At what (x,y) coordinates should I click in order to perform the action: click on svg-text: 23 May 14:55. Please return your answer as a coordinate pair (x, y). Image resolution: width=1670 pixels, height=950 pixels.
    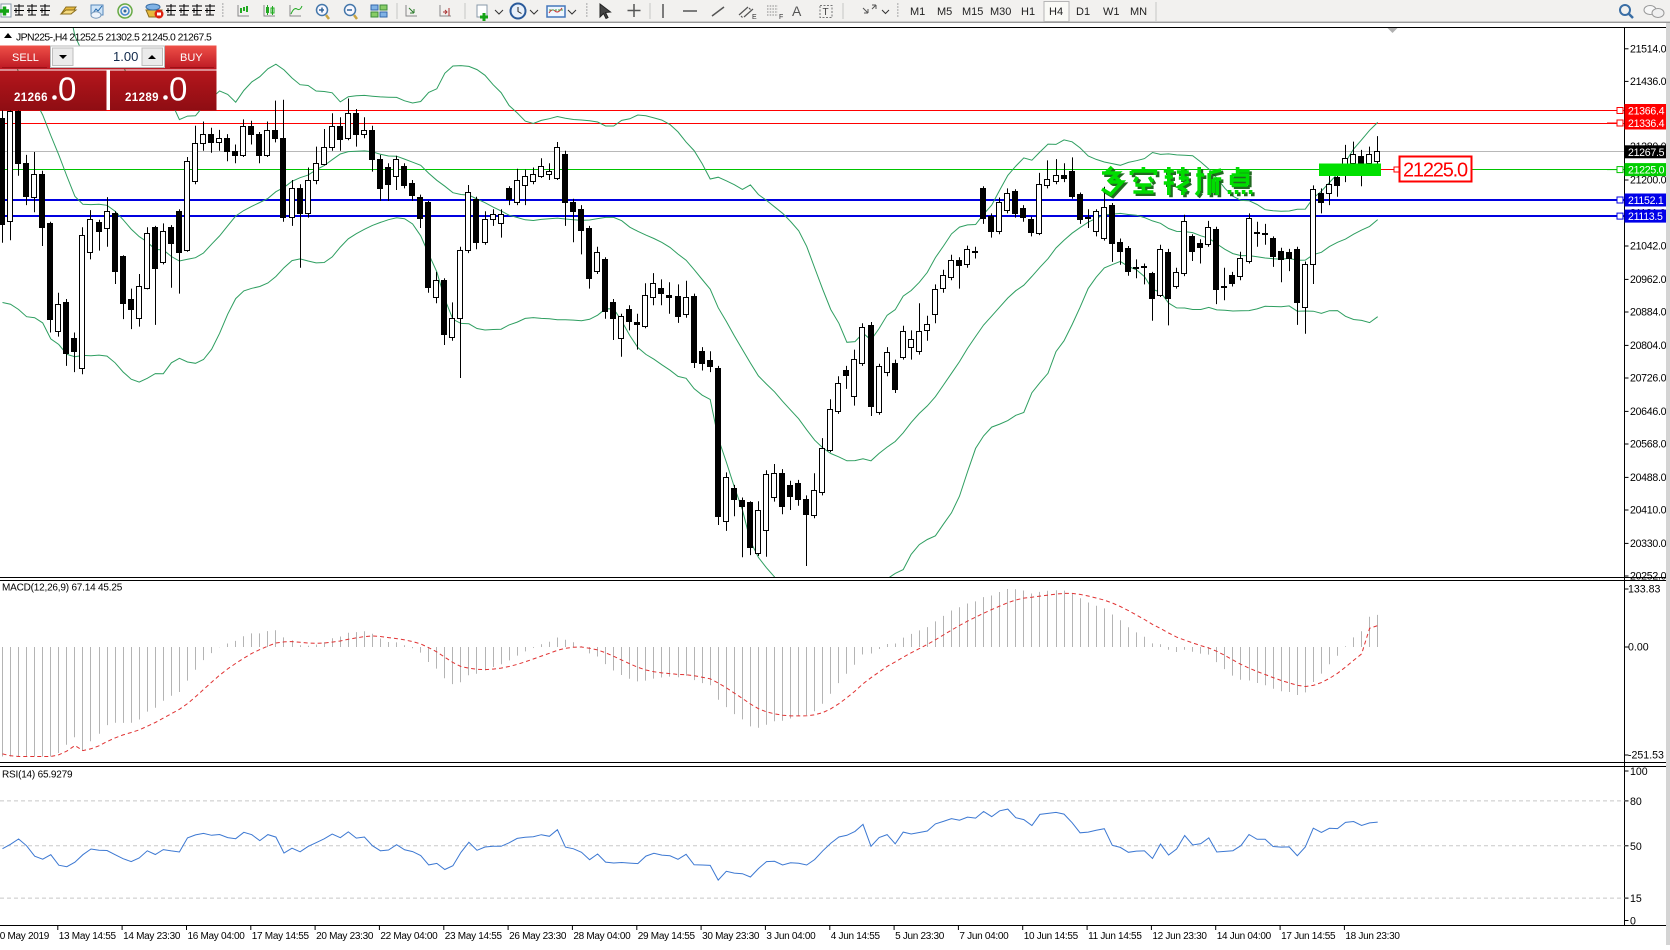
    Looking at the image, I should click on (474, 936).